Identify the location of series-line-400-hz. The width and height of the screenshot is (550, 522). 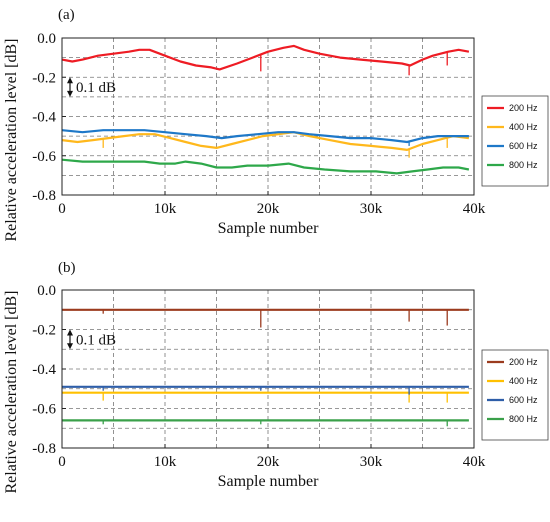
(265, 141).